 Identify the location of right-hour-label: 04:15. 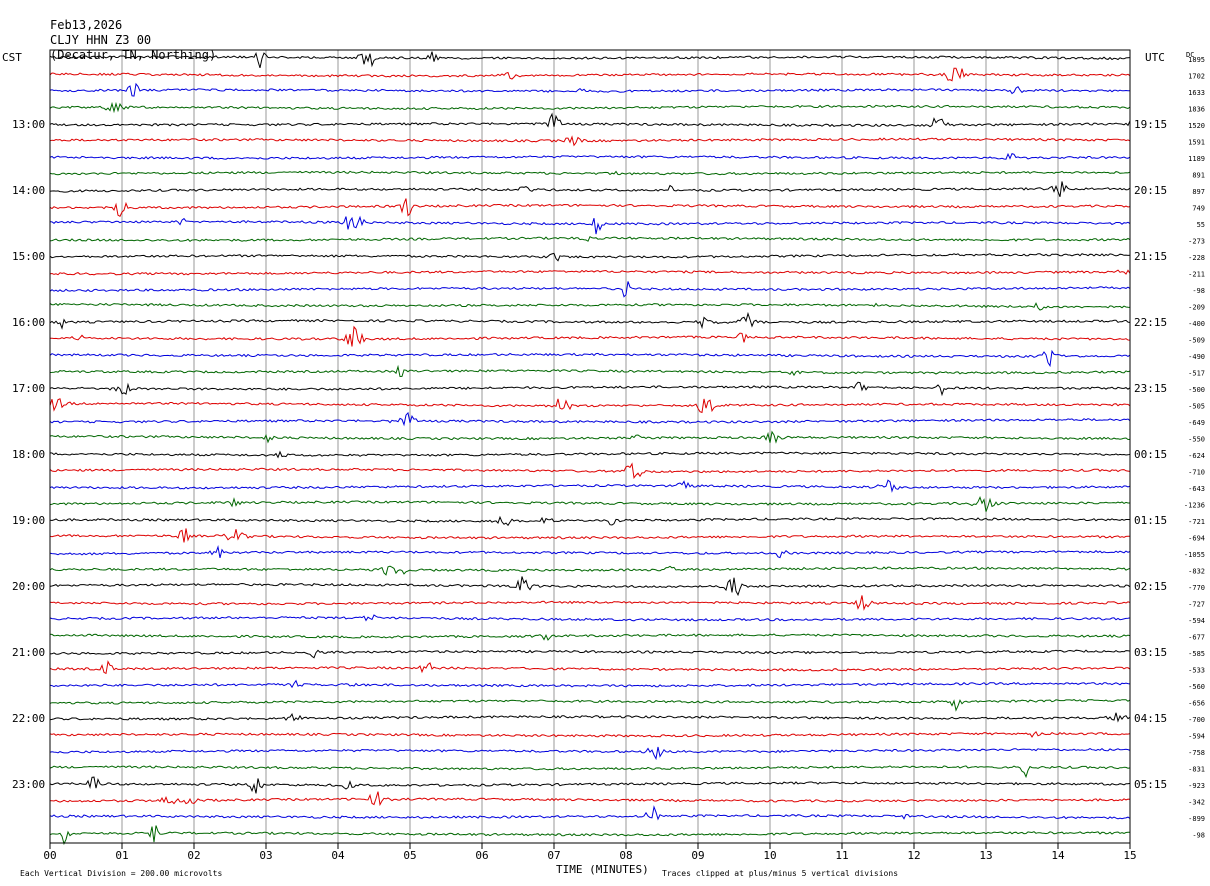
(1150, 718).